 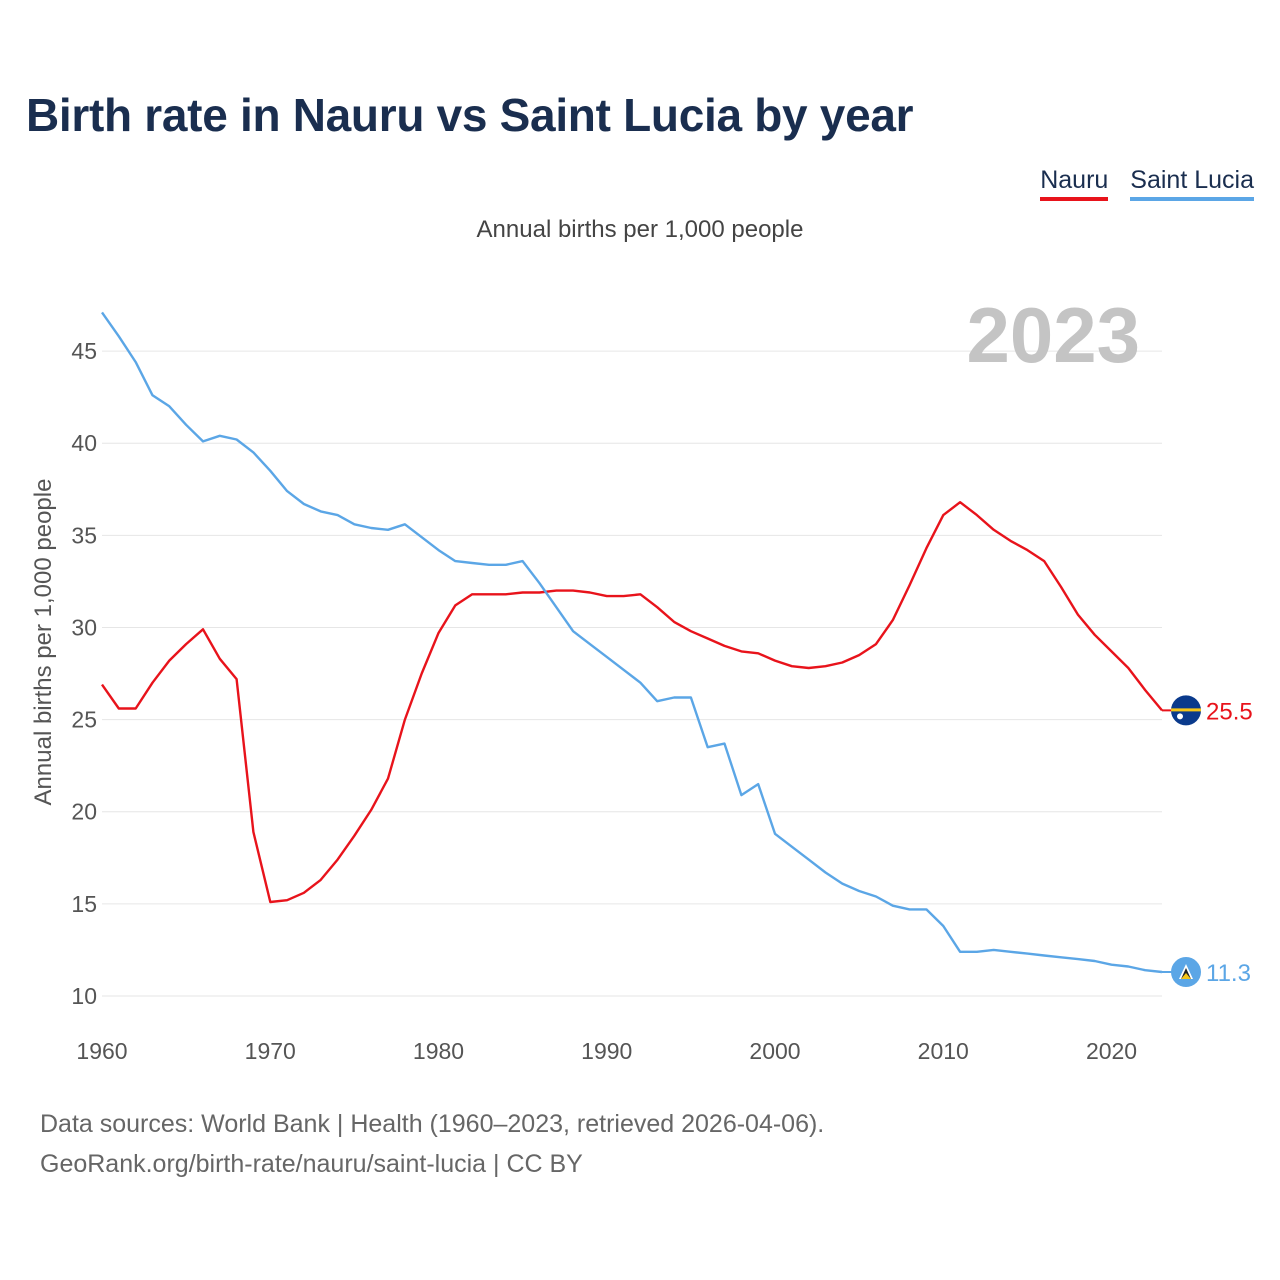 What do you see at coordinates (1212, 841) in the screenshot?
I see `end-markers: 25.5 11.3` at bounding box center [1212, 841].